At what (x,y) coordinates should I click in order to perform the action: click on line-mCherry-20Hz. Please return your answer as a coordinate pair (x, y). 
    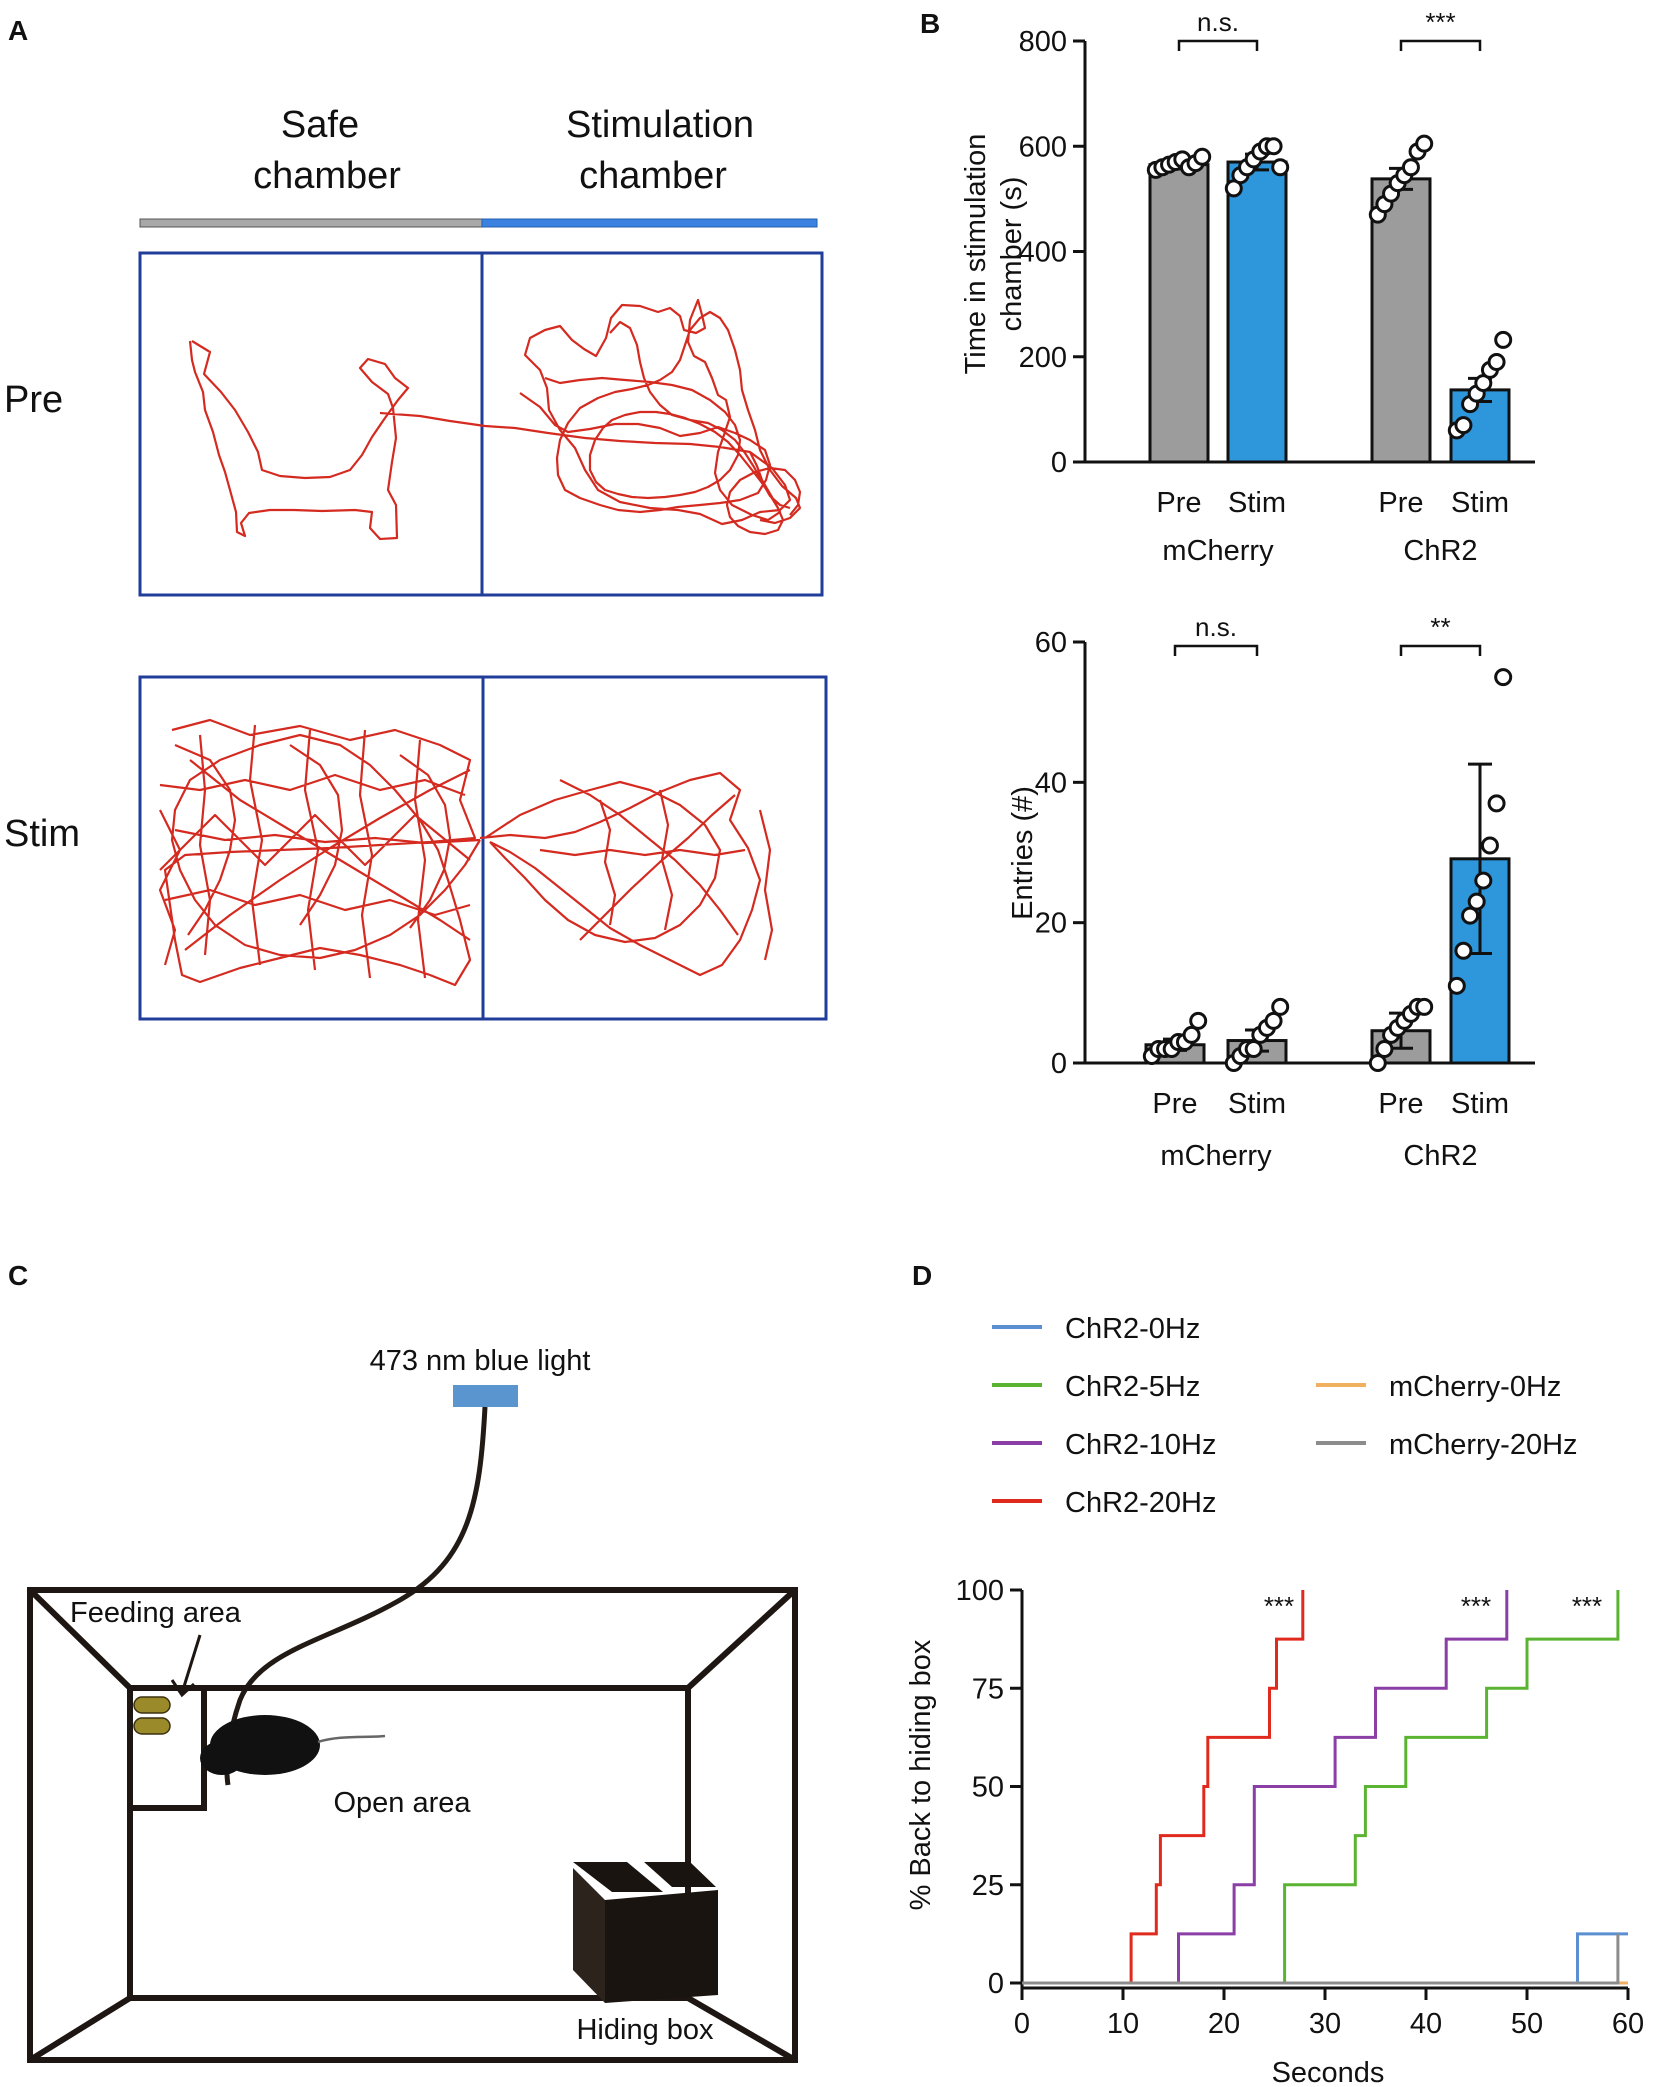
    Looking at the image, I should click on (1321, 1959).